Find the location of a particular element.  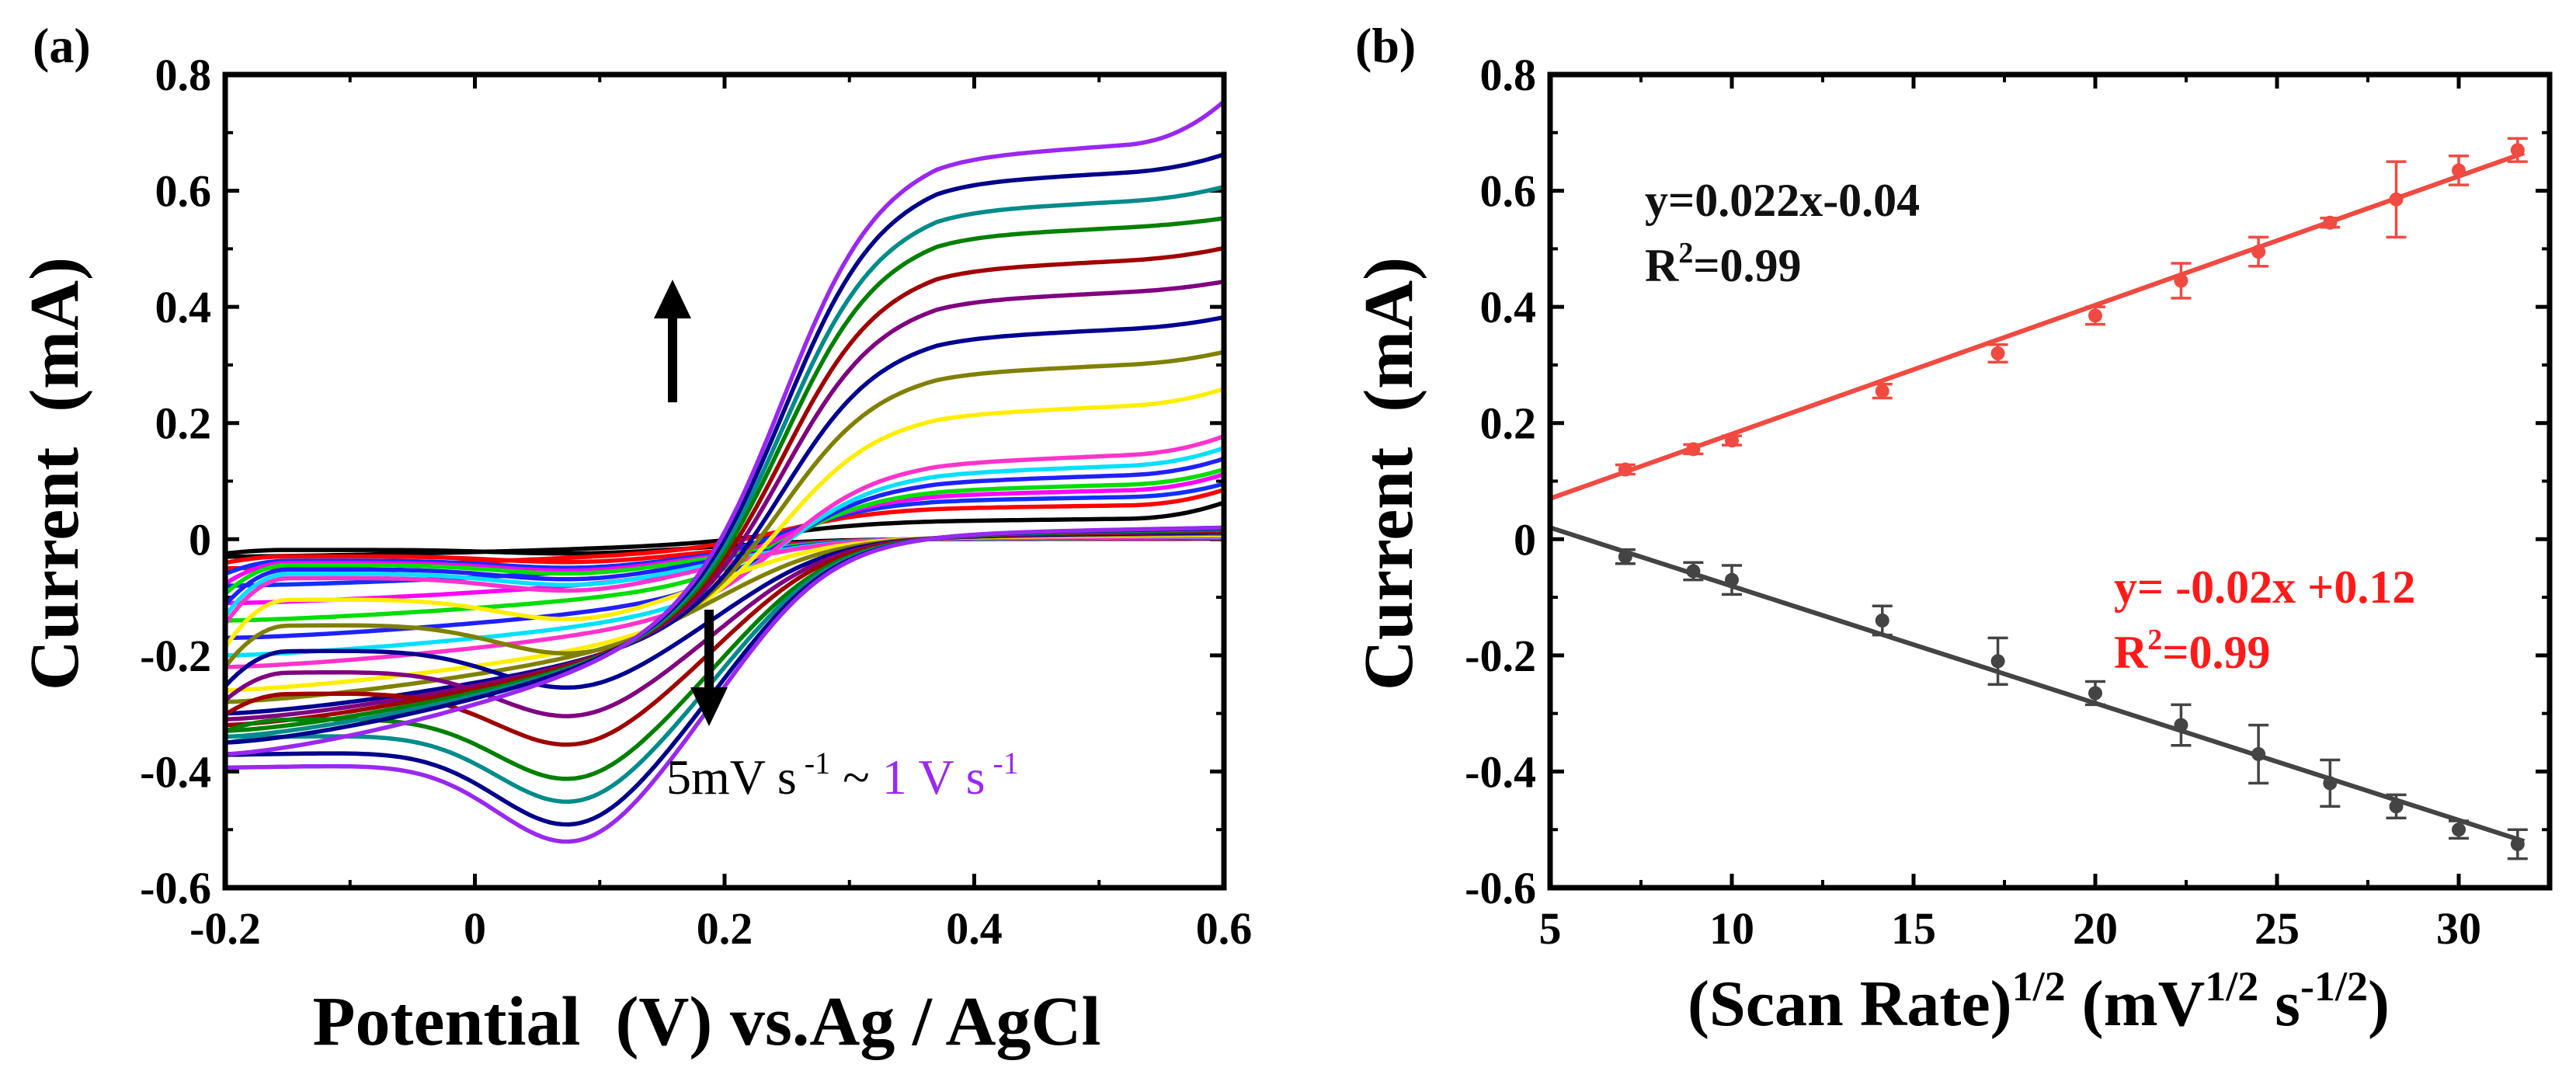

eq-anodic-r-sup: 2 is located at coordinates (1686, 253).